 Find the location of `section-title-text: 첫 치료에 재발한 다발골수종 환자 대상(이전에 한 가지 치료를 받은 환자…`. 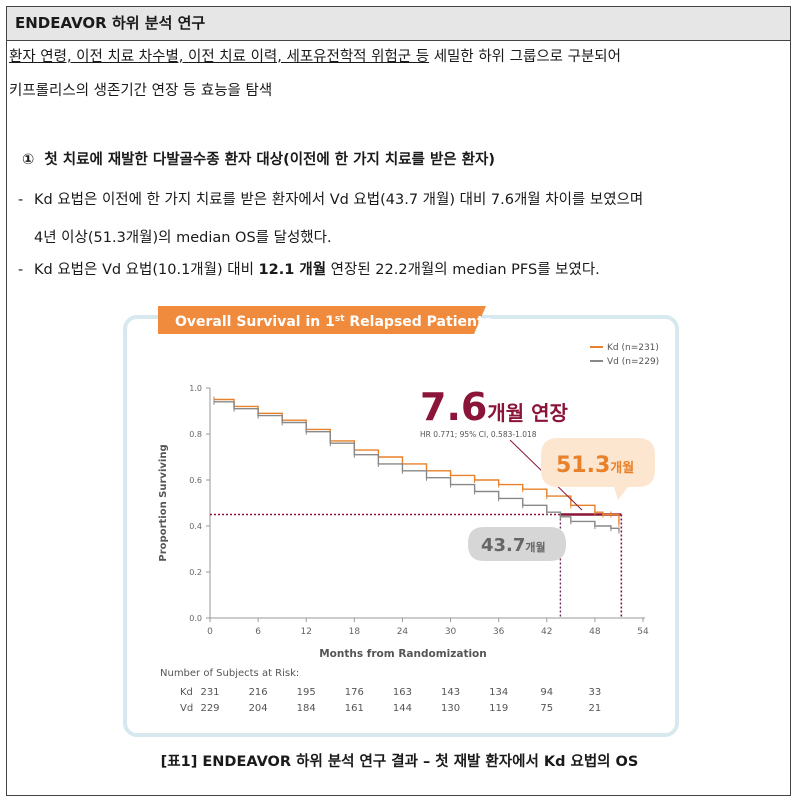

section-title-text: 첫 치료에 재발한 다발골수종 환자 대상(이전에 한 가지 치료를 받은 환자… is located at coordinates (269, 160).